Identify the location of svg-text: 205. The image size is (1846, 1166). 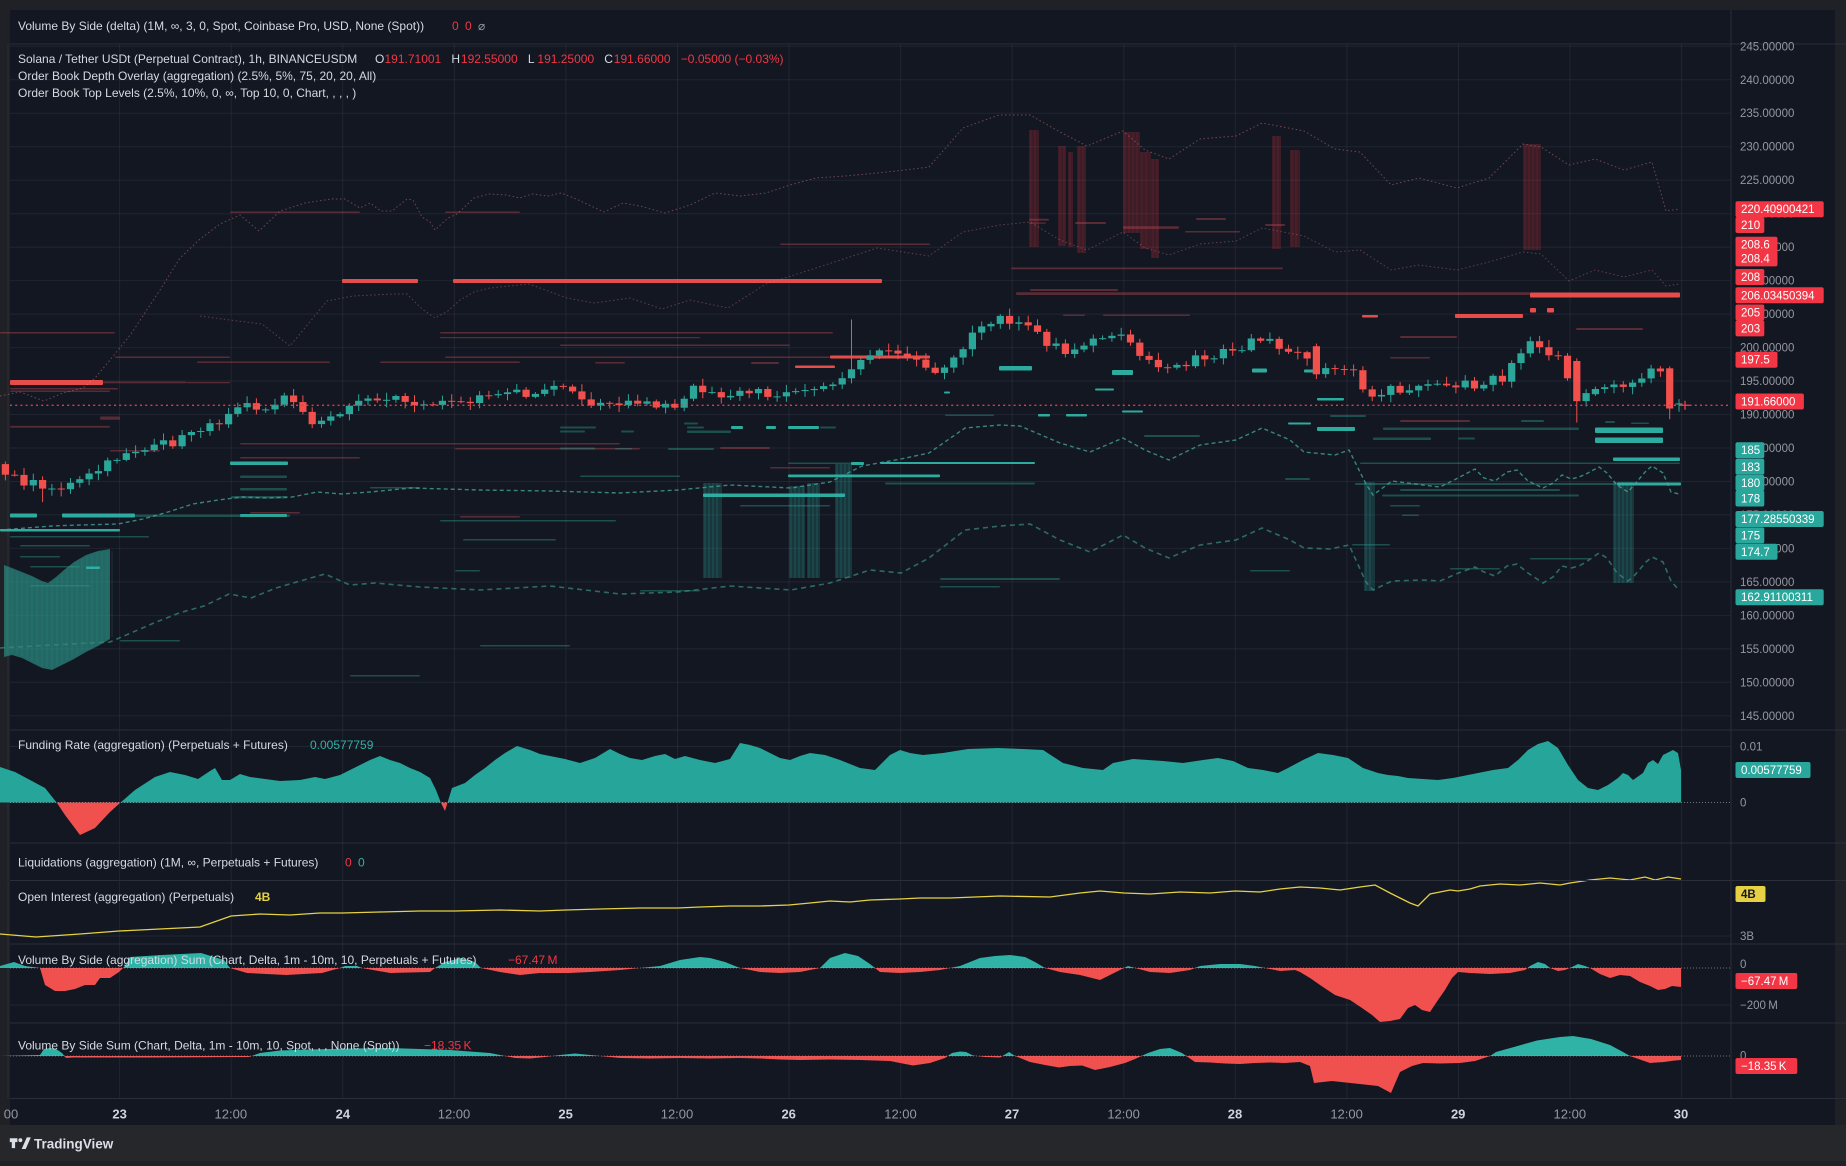
(1750, 314).